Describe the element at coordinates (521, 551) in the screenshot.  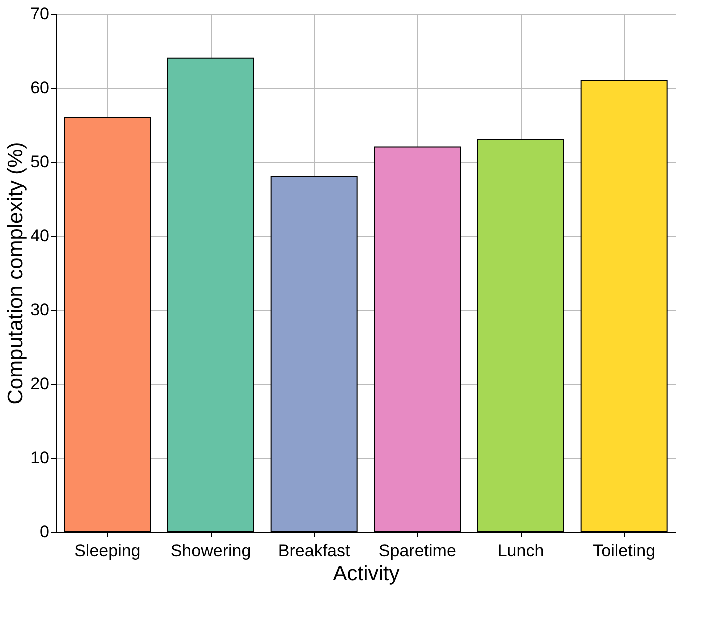
I see `x-tick-label: Lunch` at that location.